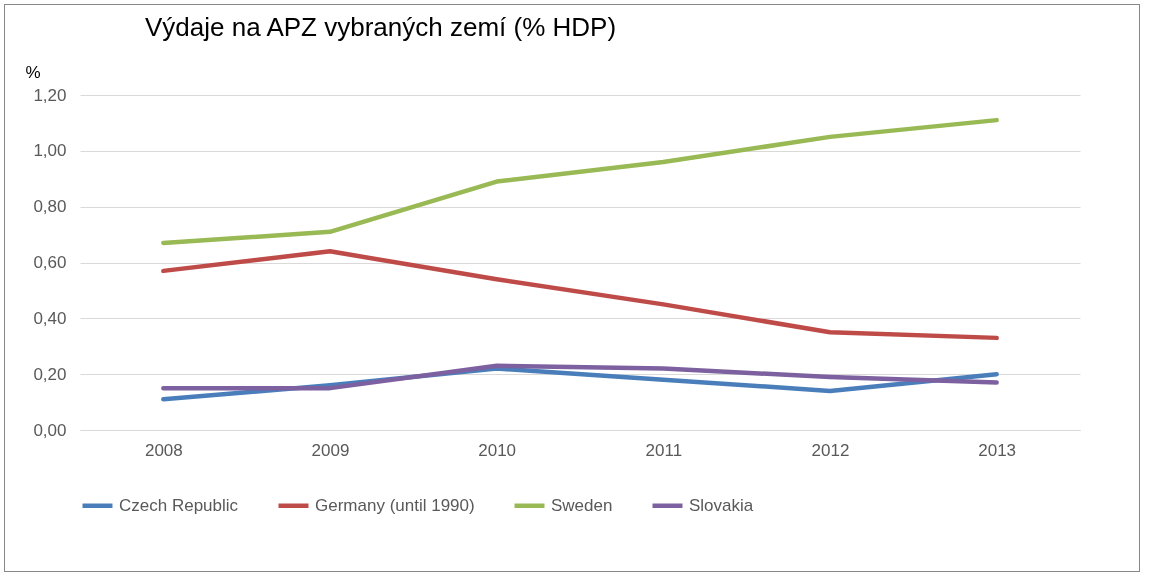 This screenshot has width=1149, height=581. Describe the element at coordinates (582, 505) in the screenshot. I see `legend-label: Sweden` at that location.